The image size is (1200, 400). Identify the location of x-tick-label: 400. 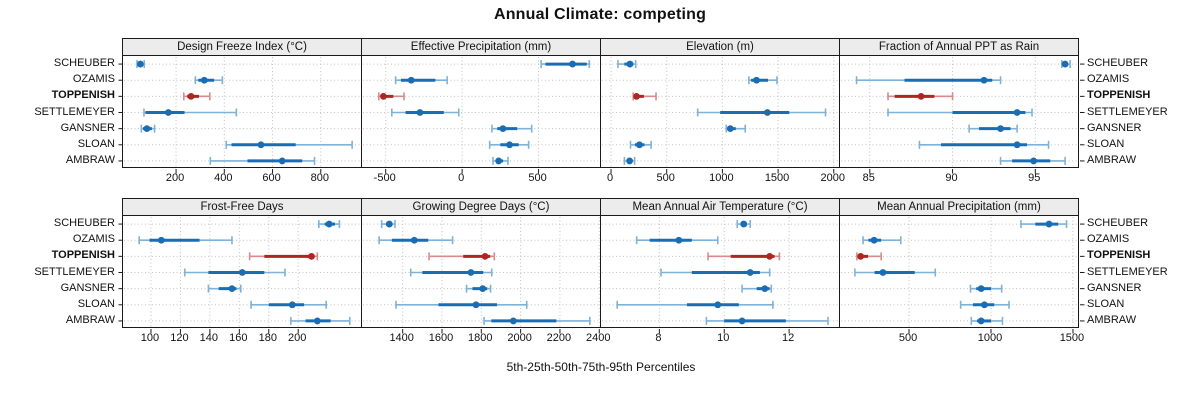
(223, 178).